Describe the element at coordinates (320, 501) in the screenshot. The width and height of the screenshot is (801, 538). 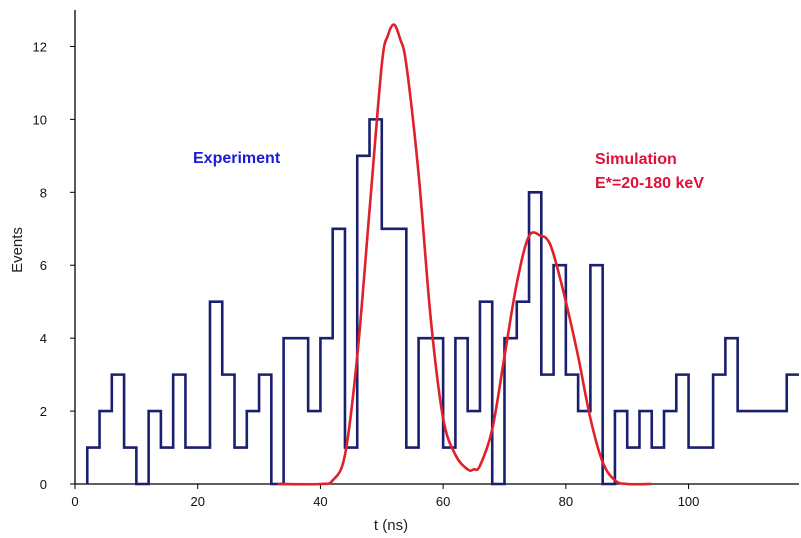
I see `x-tick-label: 40` at that location.